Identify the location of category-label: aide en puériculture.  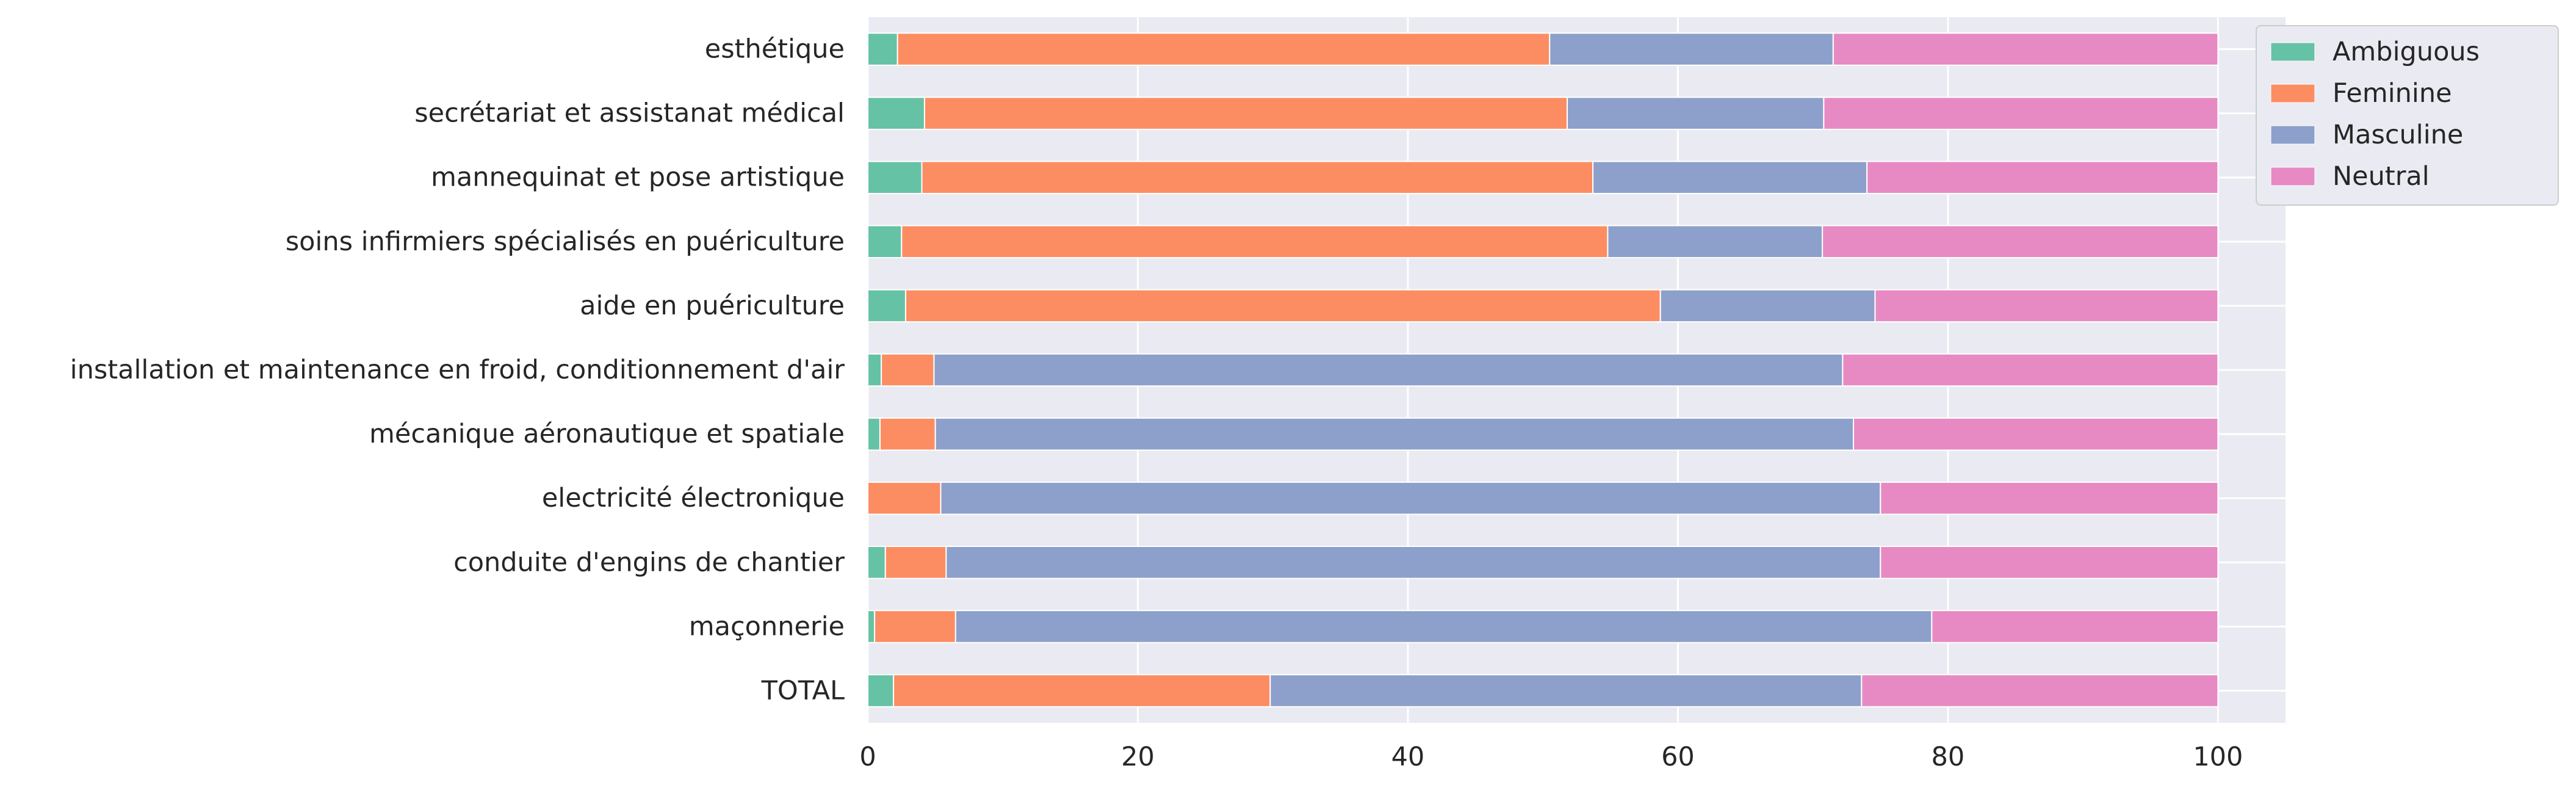
(712, 306).